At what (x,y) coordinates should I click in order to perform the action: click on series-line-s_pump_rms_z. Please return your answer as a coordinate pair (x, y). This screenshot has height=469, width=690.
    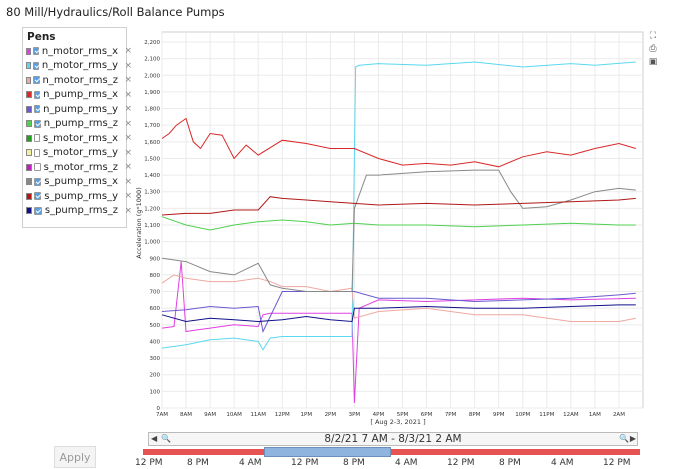
    Looking at the image, I should click on (398, 313).